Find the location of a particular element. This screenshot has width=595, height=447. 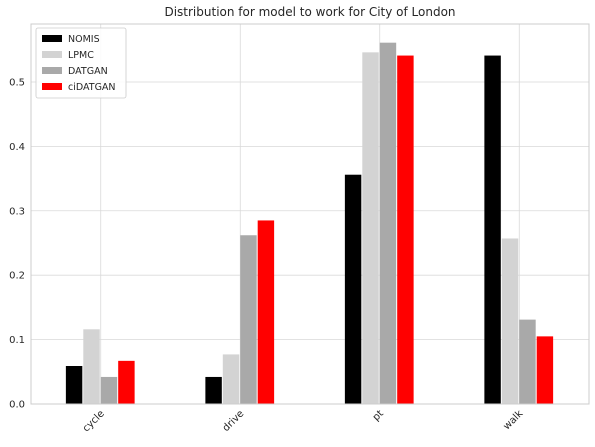

x-tick-label: walk is located at coordinates (513, 420).